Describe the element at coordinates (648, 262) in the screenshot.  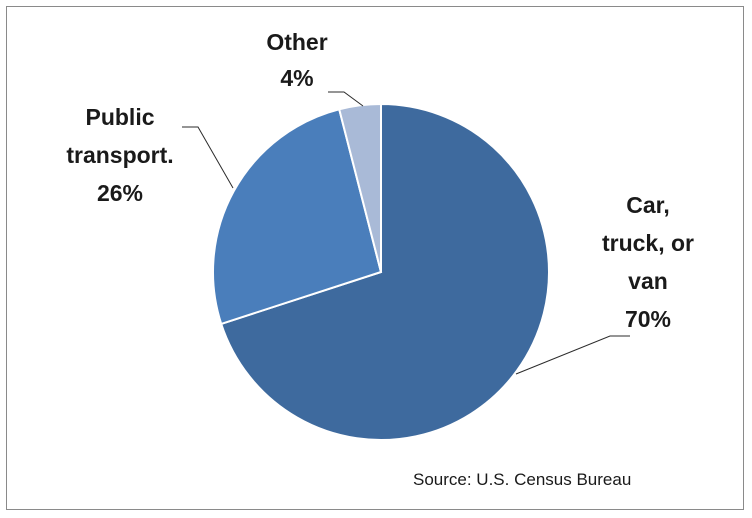
I see `slice-label: Car, truck, or van 70%` at that location.